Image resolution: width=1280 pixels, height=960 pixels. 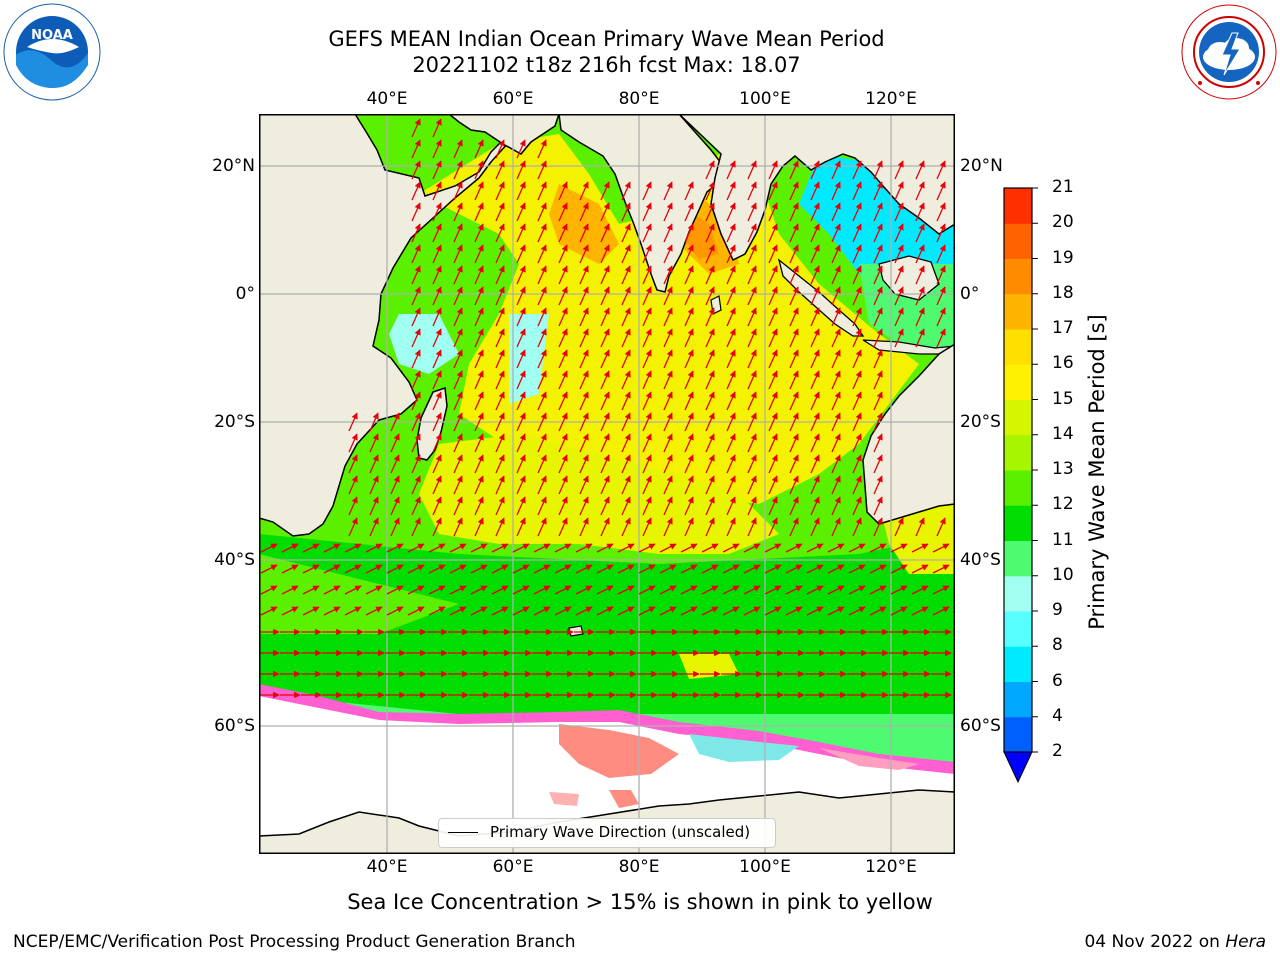 I want to click on colorbar-tick-label: 12, so click(x=1063, y=504).